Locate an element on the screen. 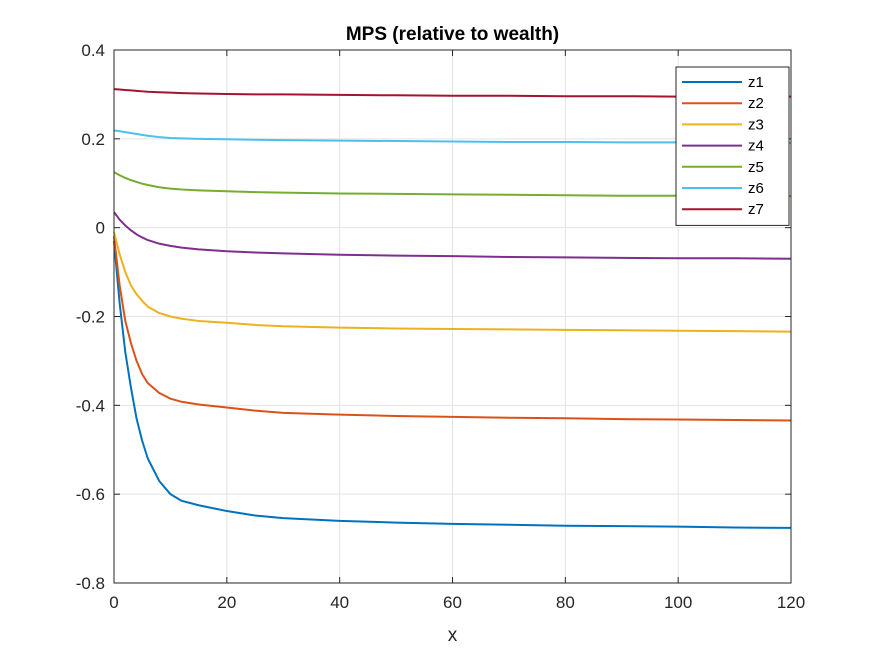  x-tick-label: 100 is located at coordinates (678, 602).